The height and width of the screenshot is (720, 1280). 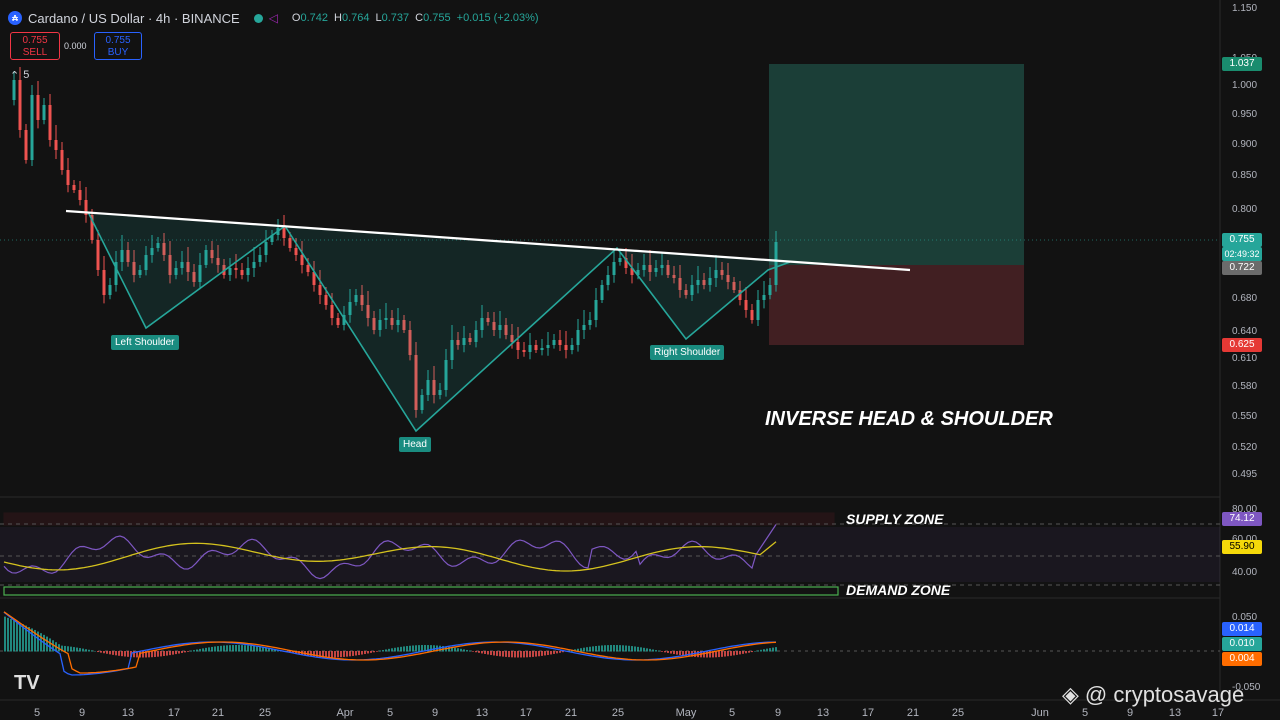 What do you see at coordinates (687, 352) in the screenshot?
I see `right-shoulder-label: Right Shoulder` at bounding box center [687, 352].